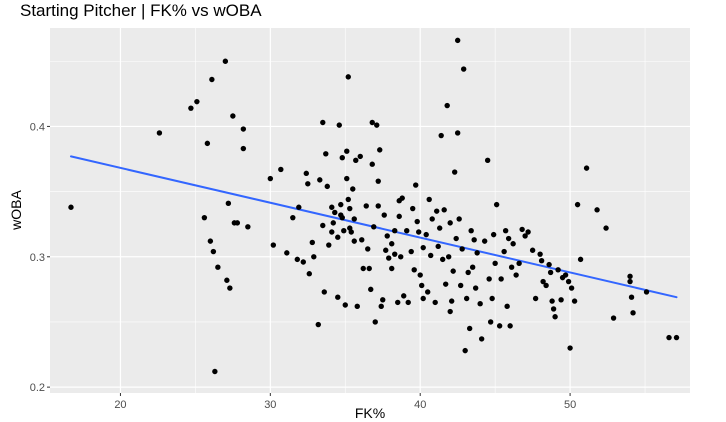  What do you see at coordinates (420, 405) in the screenshot?
I see `x-tick-label: 40` at bounding box center [420, 405].